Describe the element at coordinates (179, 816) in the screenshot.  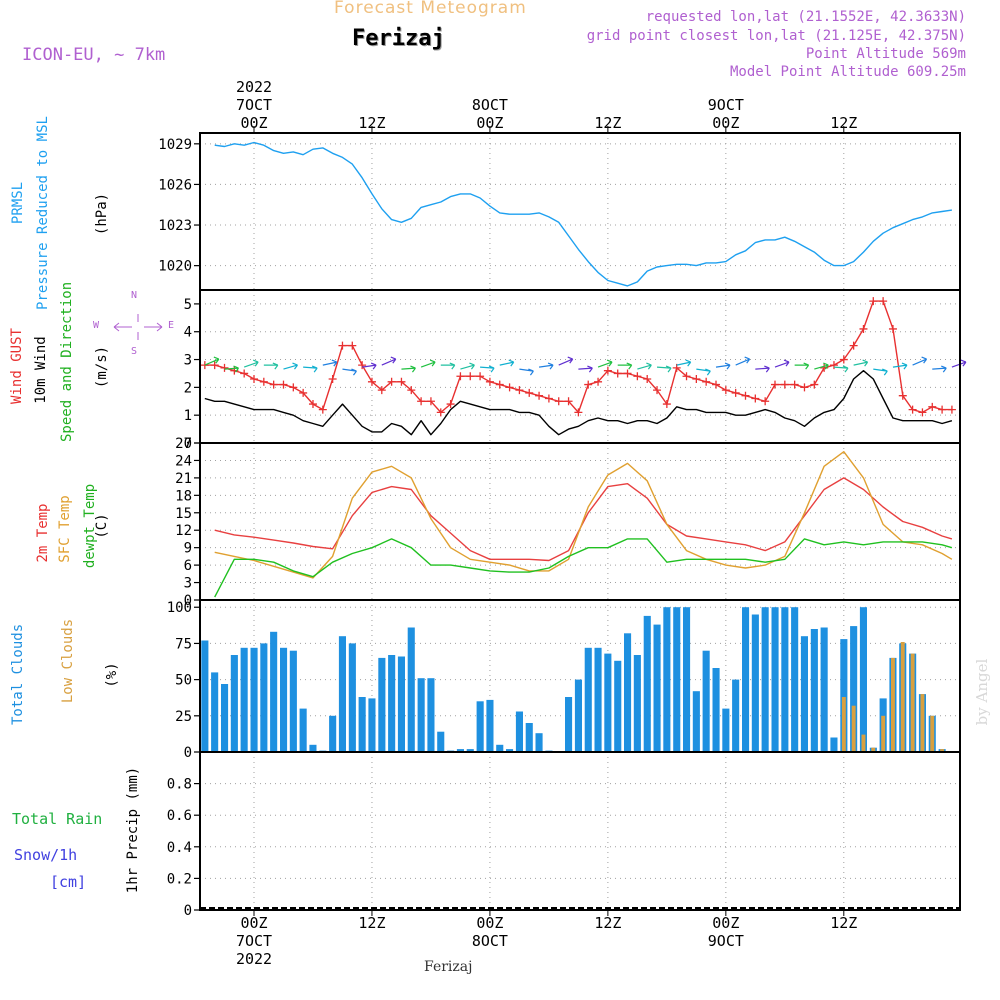
I see `ytick-label: 0.6` at that location.